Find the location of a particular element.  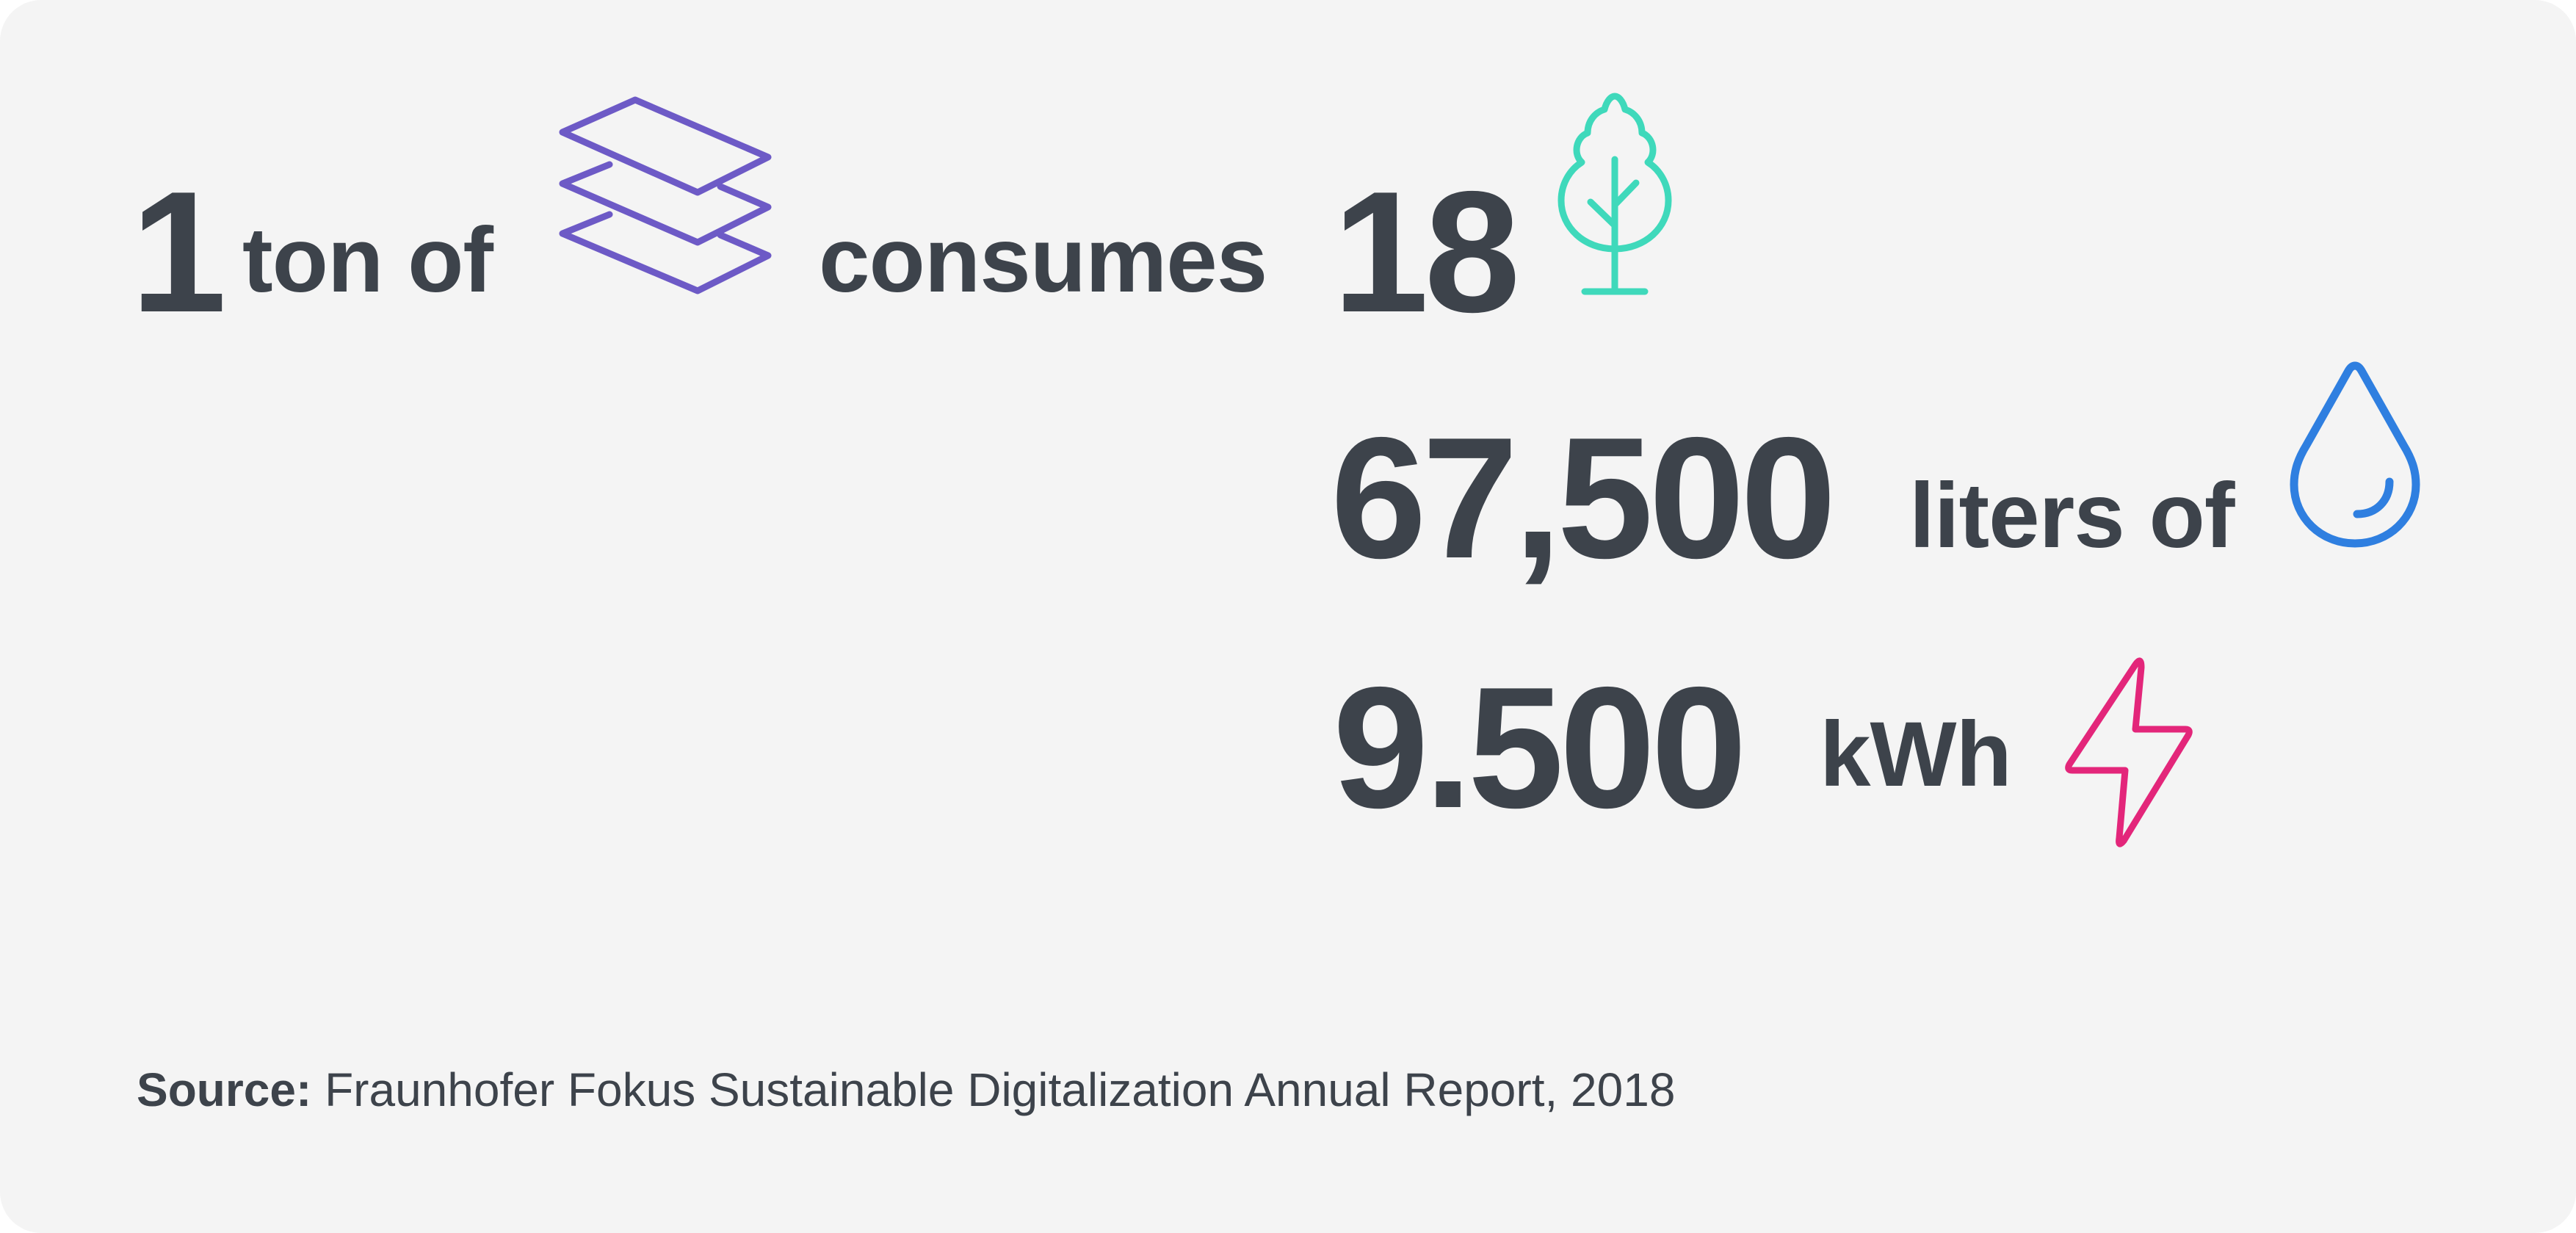

consumes-text: consumes is located at coordinates (1043, 260).